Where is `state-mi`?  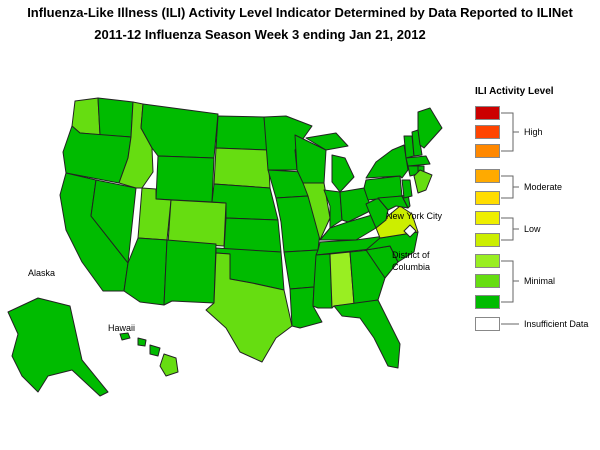
state-mi is located at coordinates (343, 173).